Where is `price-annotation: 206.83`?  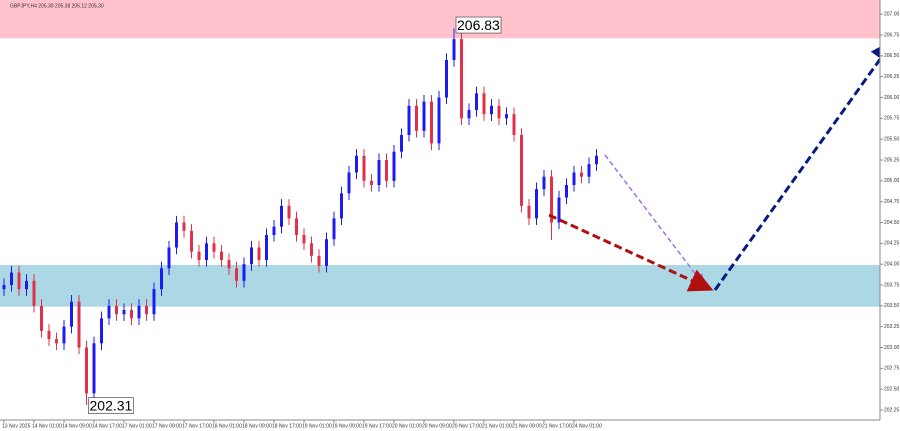
price-annotation: 206.83 is located at coordinates (478, 25).